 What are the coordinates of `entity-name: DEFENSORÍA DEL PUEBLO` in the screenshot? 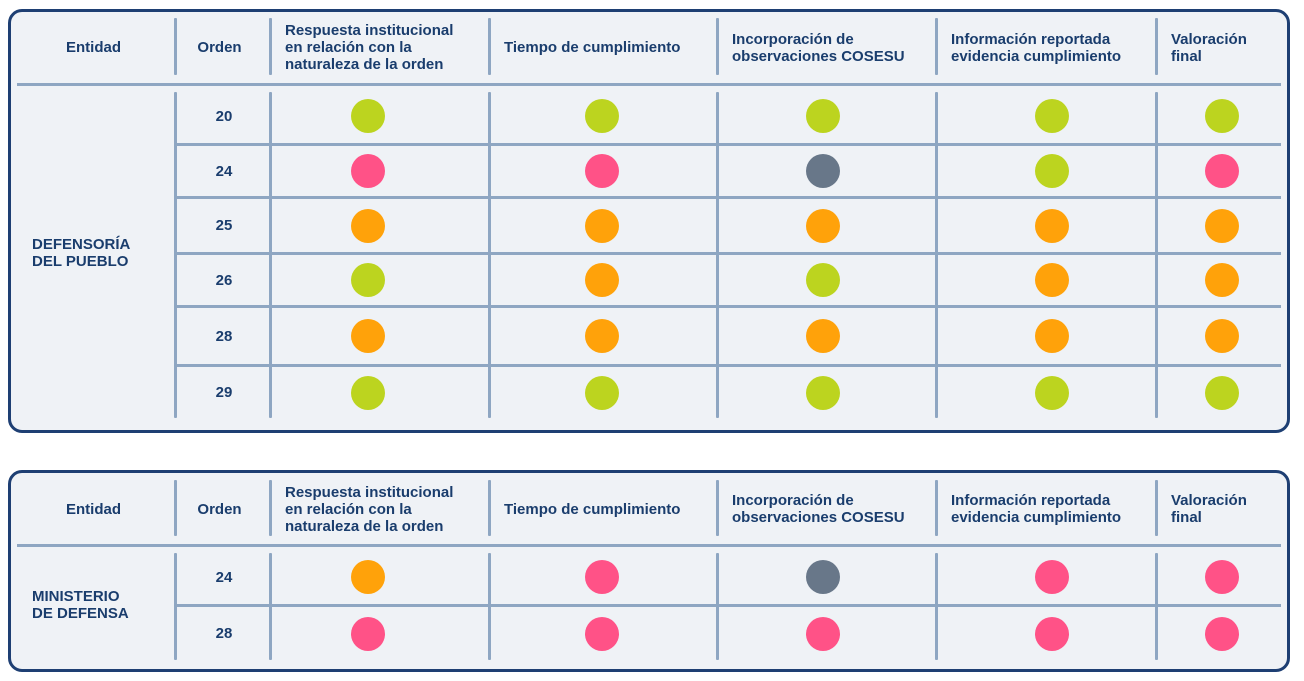 It's located at (81, 253).